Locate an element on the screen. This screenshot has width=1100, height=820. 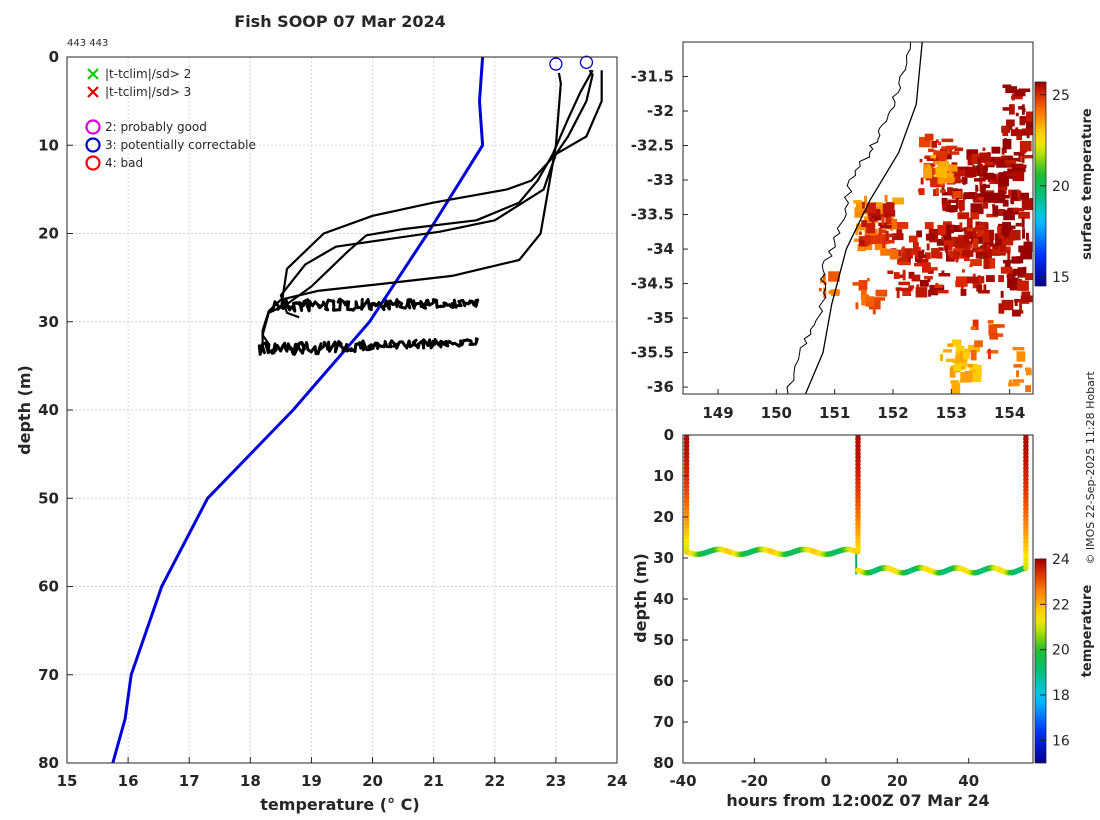
depth-tick-label: 70 is located at coordinates (663, 722).